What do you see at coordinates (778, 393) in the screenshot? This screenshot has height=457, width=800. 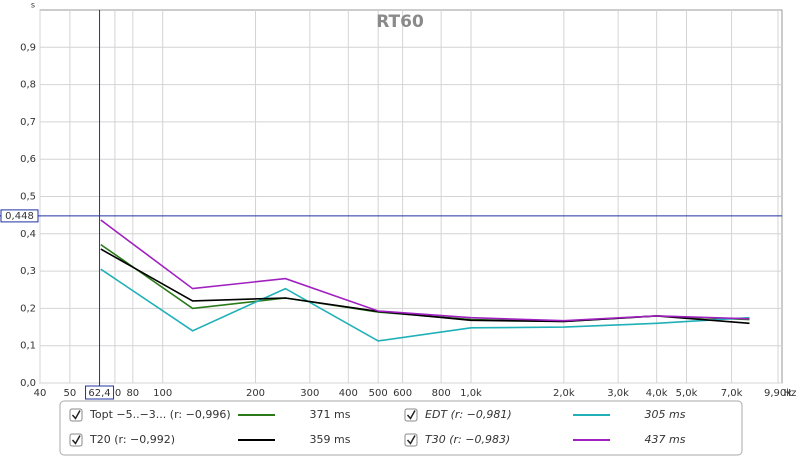 I see `x-tick-label: 9,90k` at bounding box center [778, 393].